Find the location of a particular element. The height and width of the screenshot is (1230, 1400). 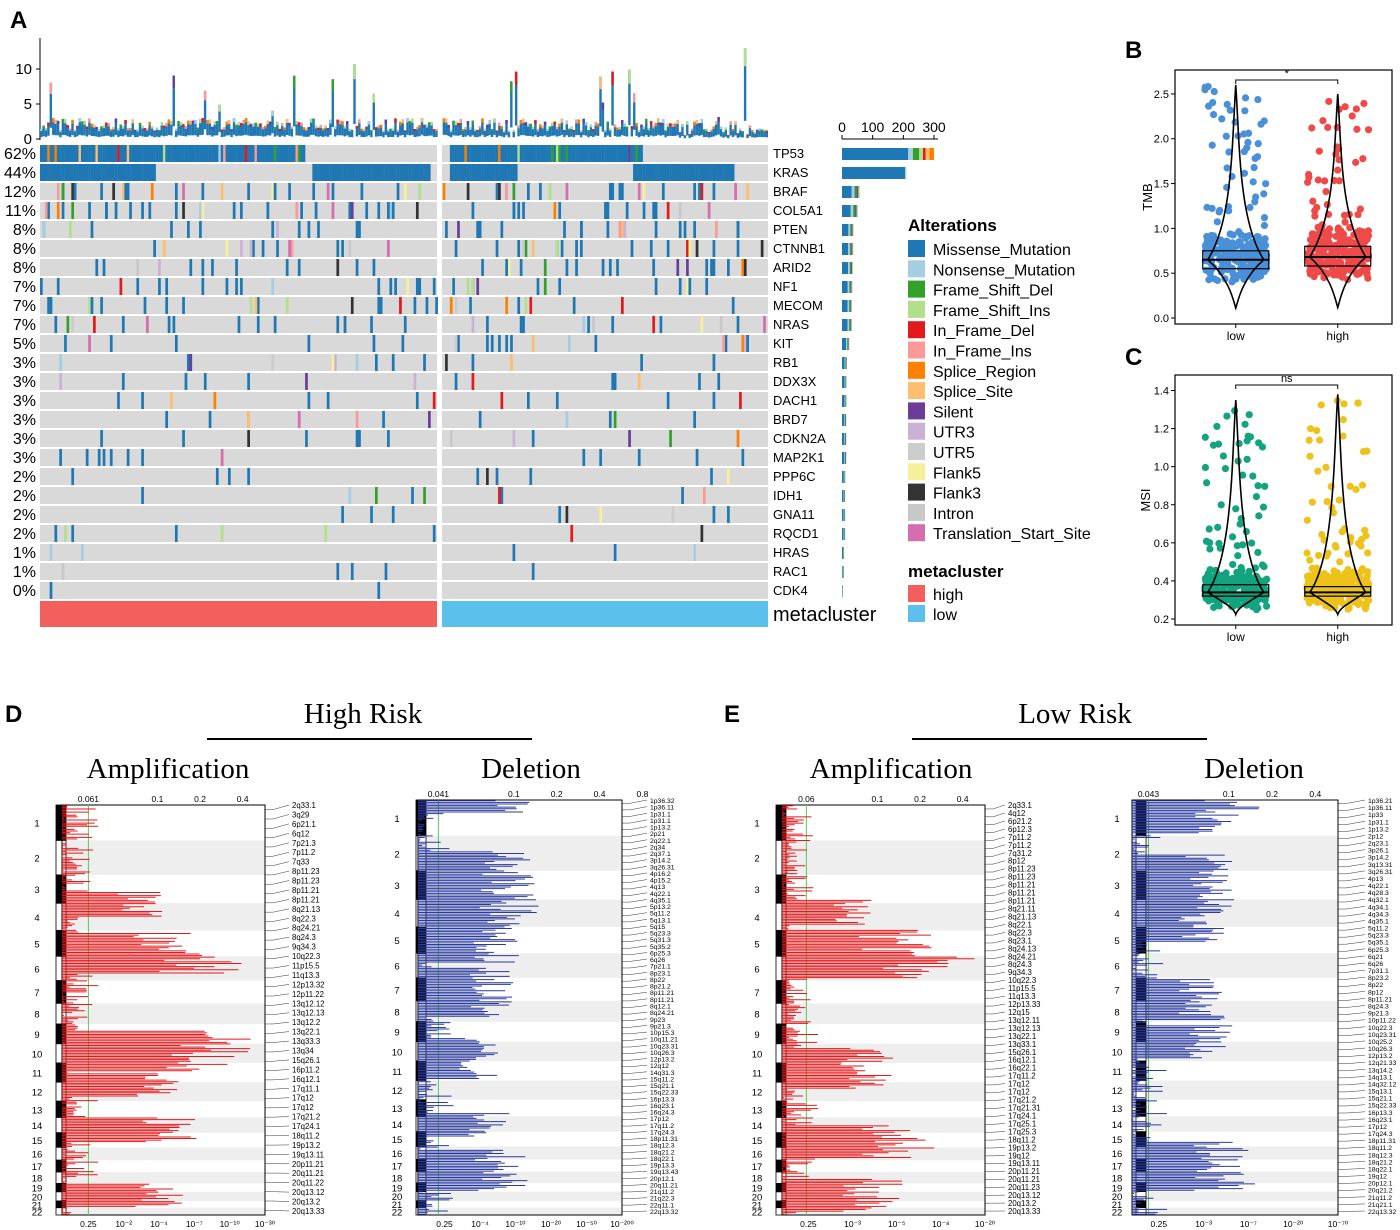

chromosome-label: 11 is located at coordinates (37, 1074).